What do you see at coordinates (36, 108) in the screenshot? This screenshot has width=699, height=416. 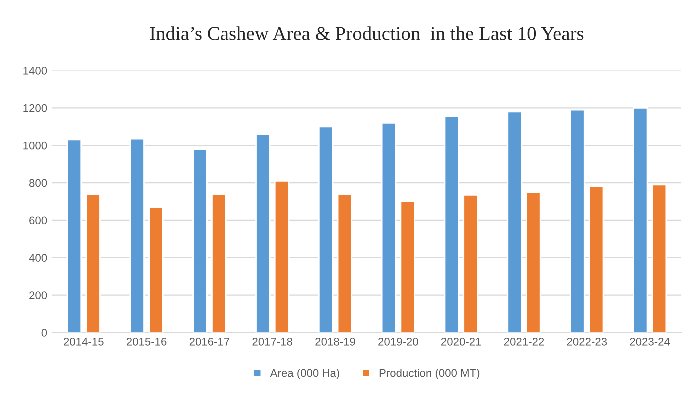 I see `y-tick-label: 1200` at bounding box center [36, 108].